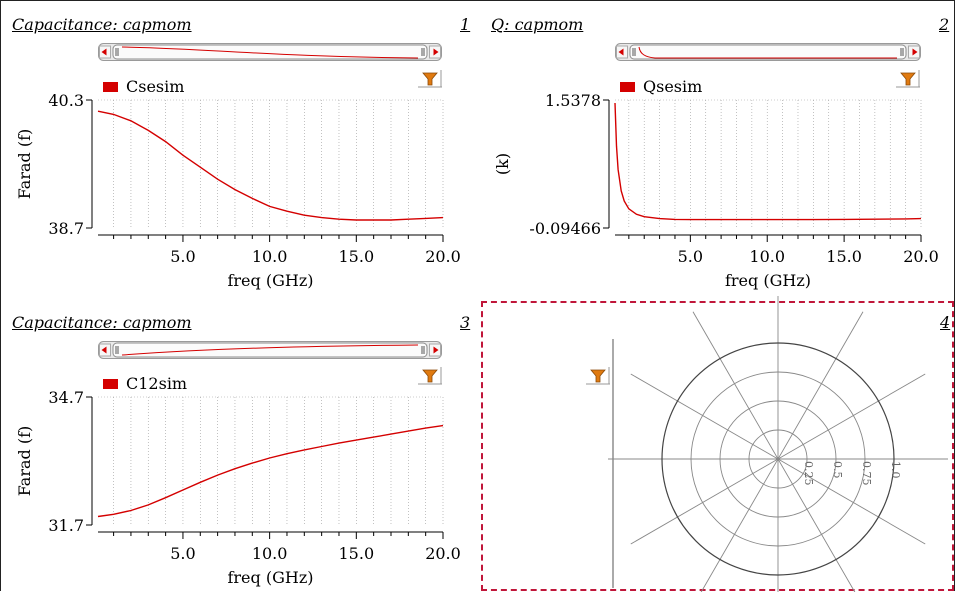 The height and width of the screenshot is (592, 955). I want to click on radial-tick-label: 0.25, so click(808, 473).